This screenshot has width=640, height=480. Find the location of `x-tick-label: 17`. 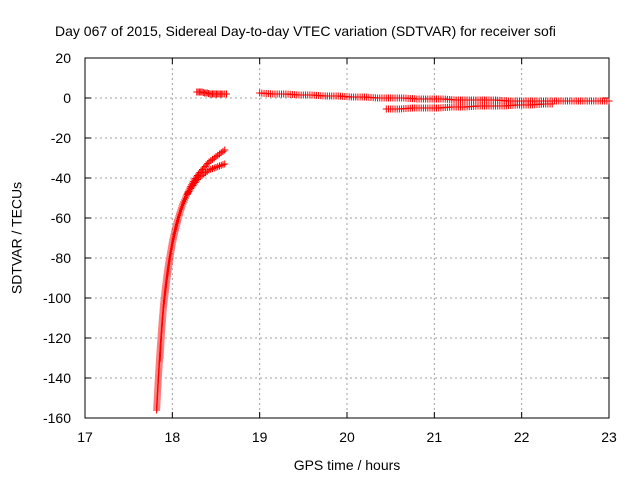

x-tick-label: 17 is located at coordinates (85, 437).